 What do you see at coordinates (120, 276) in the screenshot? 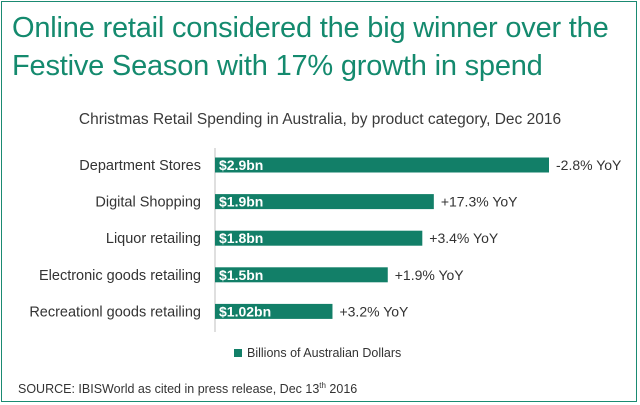
I see `category-label: Electronic goods retailing` at bounding box center [120, 276].